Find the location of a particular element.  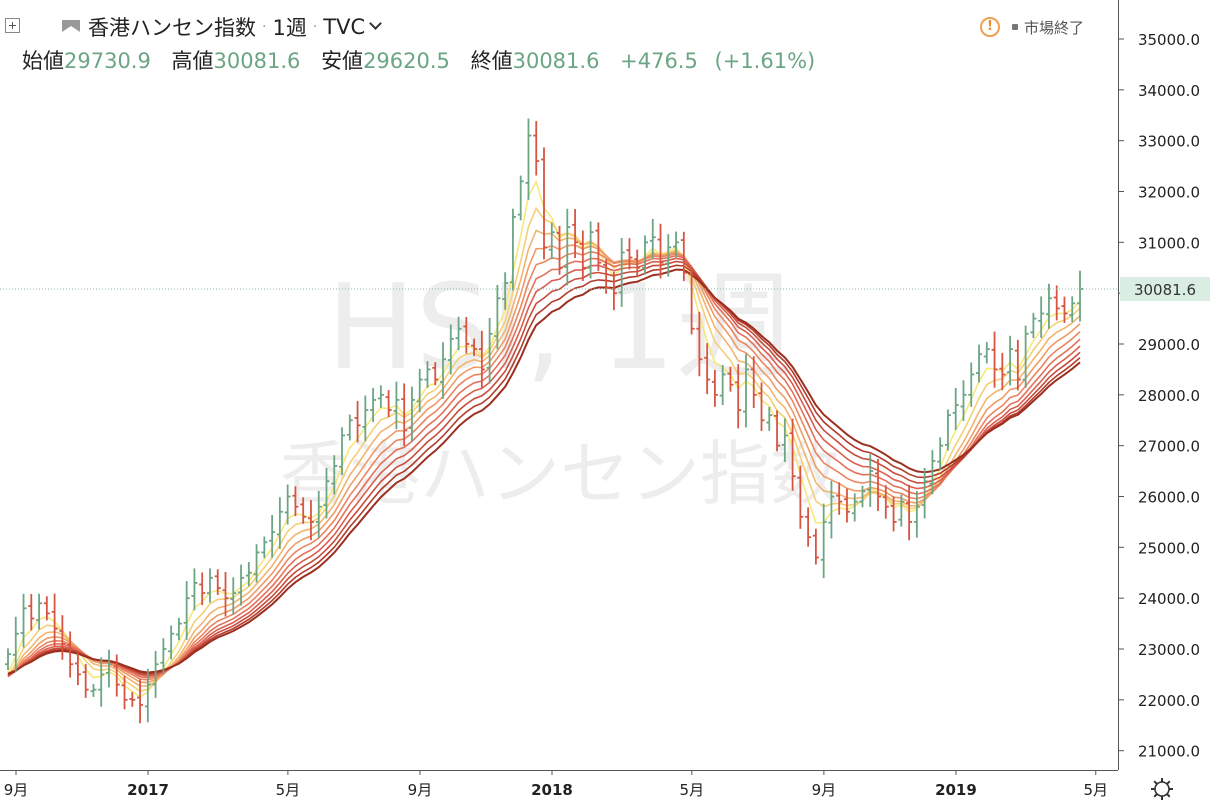

y-tick-label: 29000.0 is located at coordinates (1169, 345).